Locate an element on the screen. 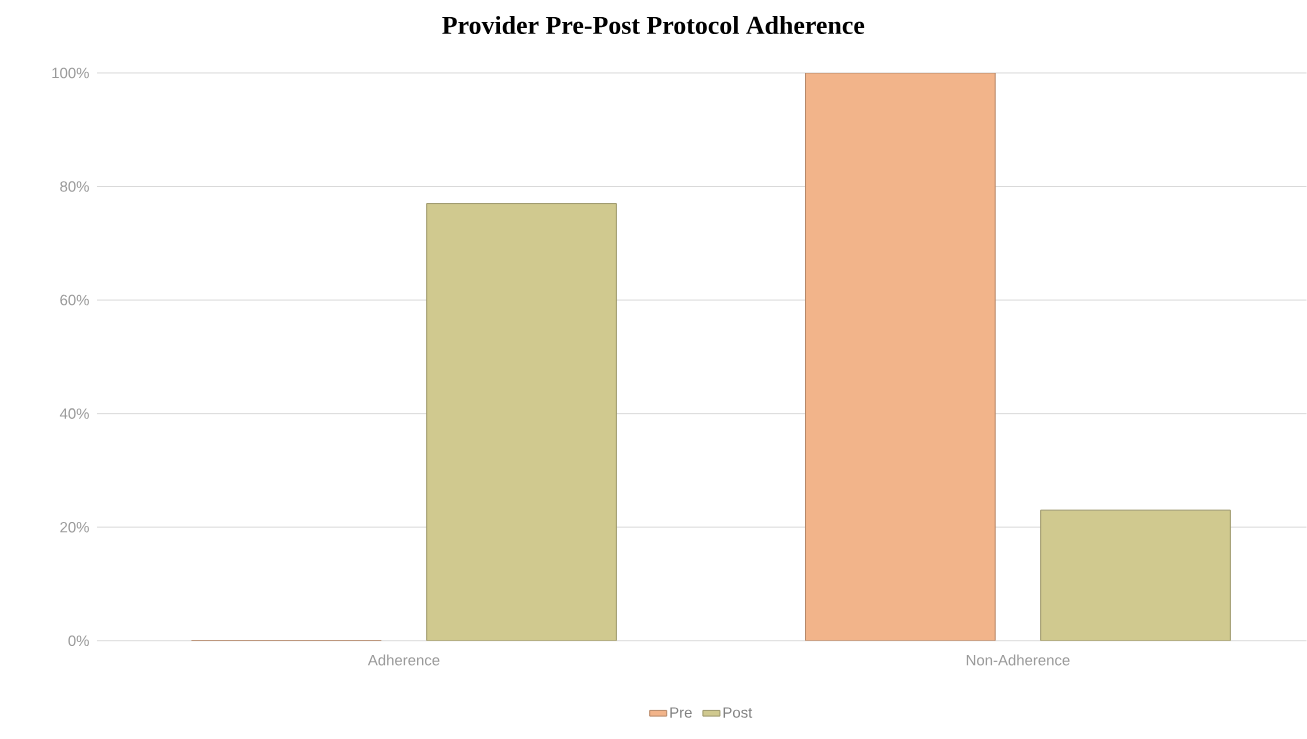 The image size is (1307, 739). y-tick-label: 20% is located at coordinates (74, 527).